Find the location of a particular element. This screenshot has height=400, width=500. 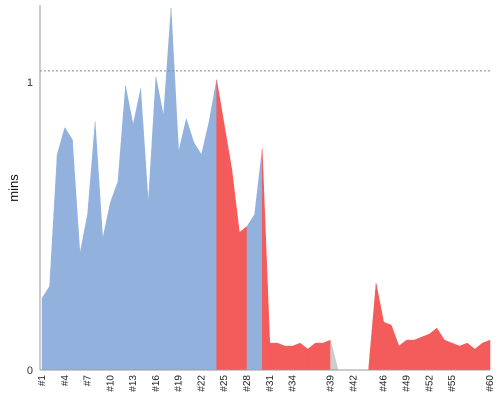

x-tick-label-25: #25 is located at coordinates (224, 383).